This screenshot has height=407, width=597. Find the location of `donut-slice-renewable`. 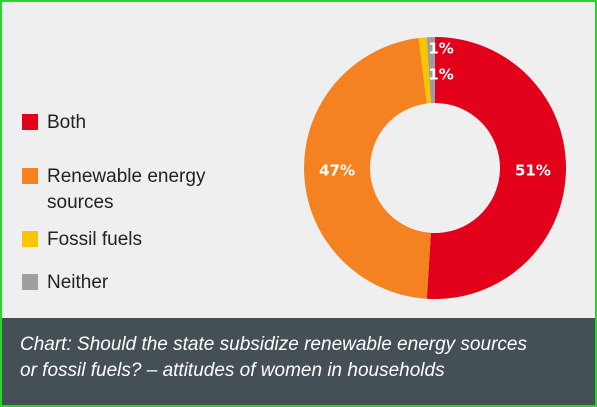

donut-slice-renewable is located at coordinates (367, 168).